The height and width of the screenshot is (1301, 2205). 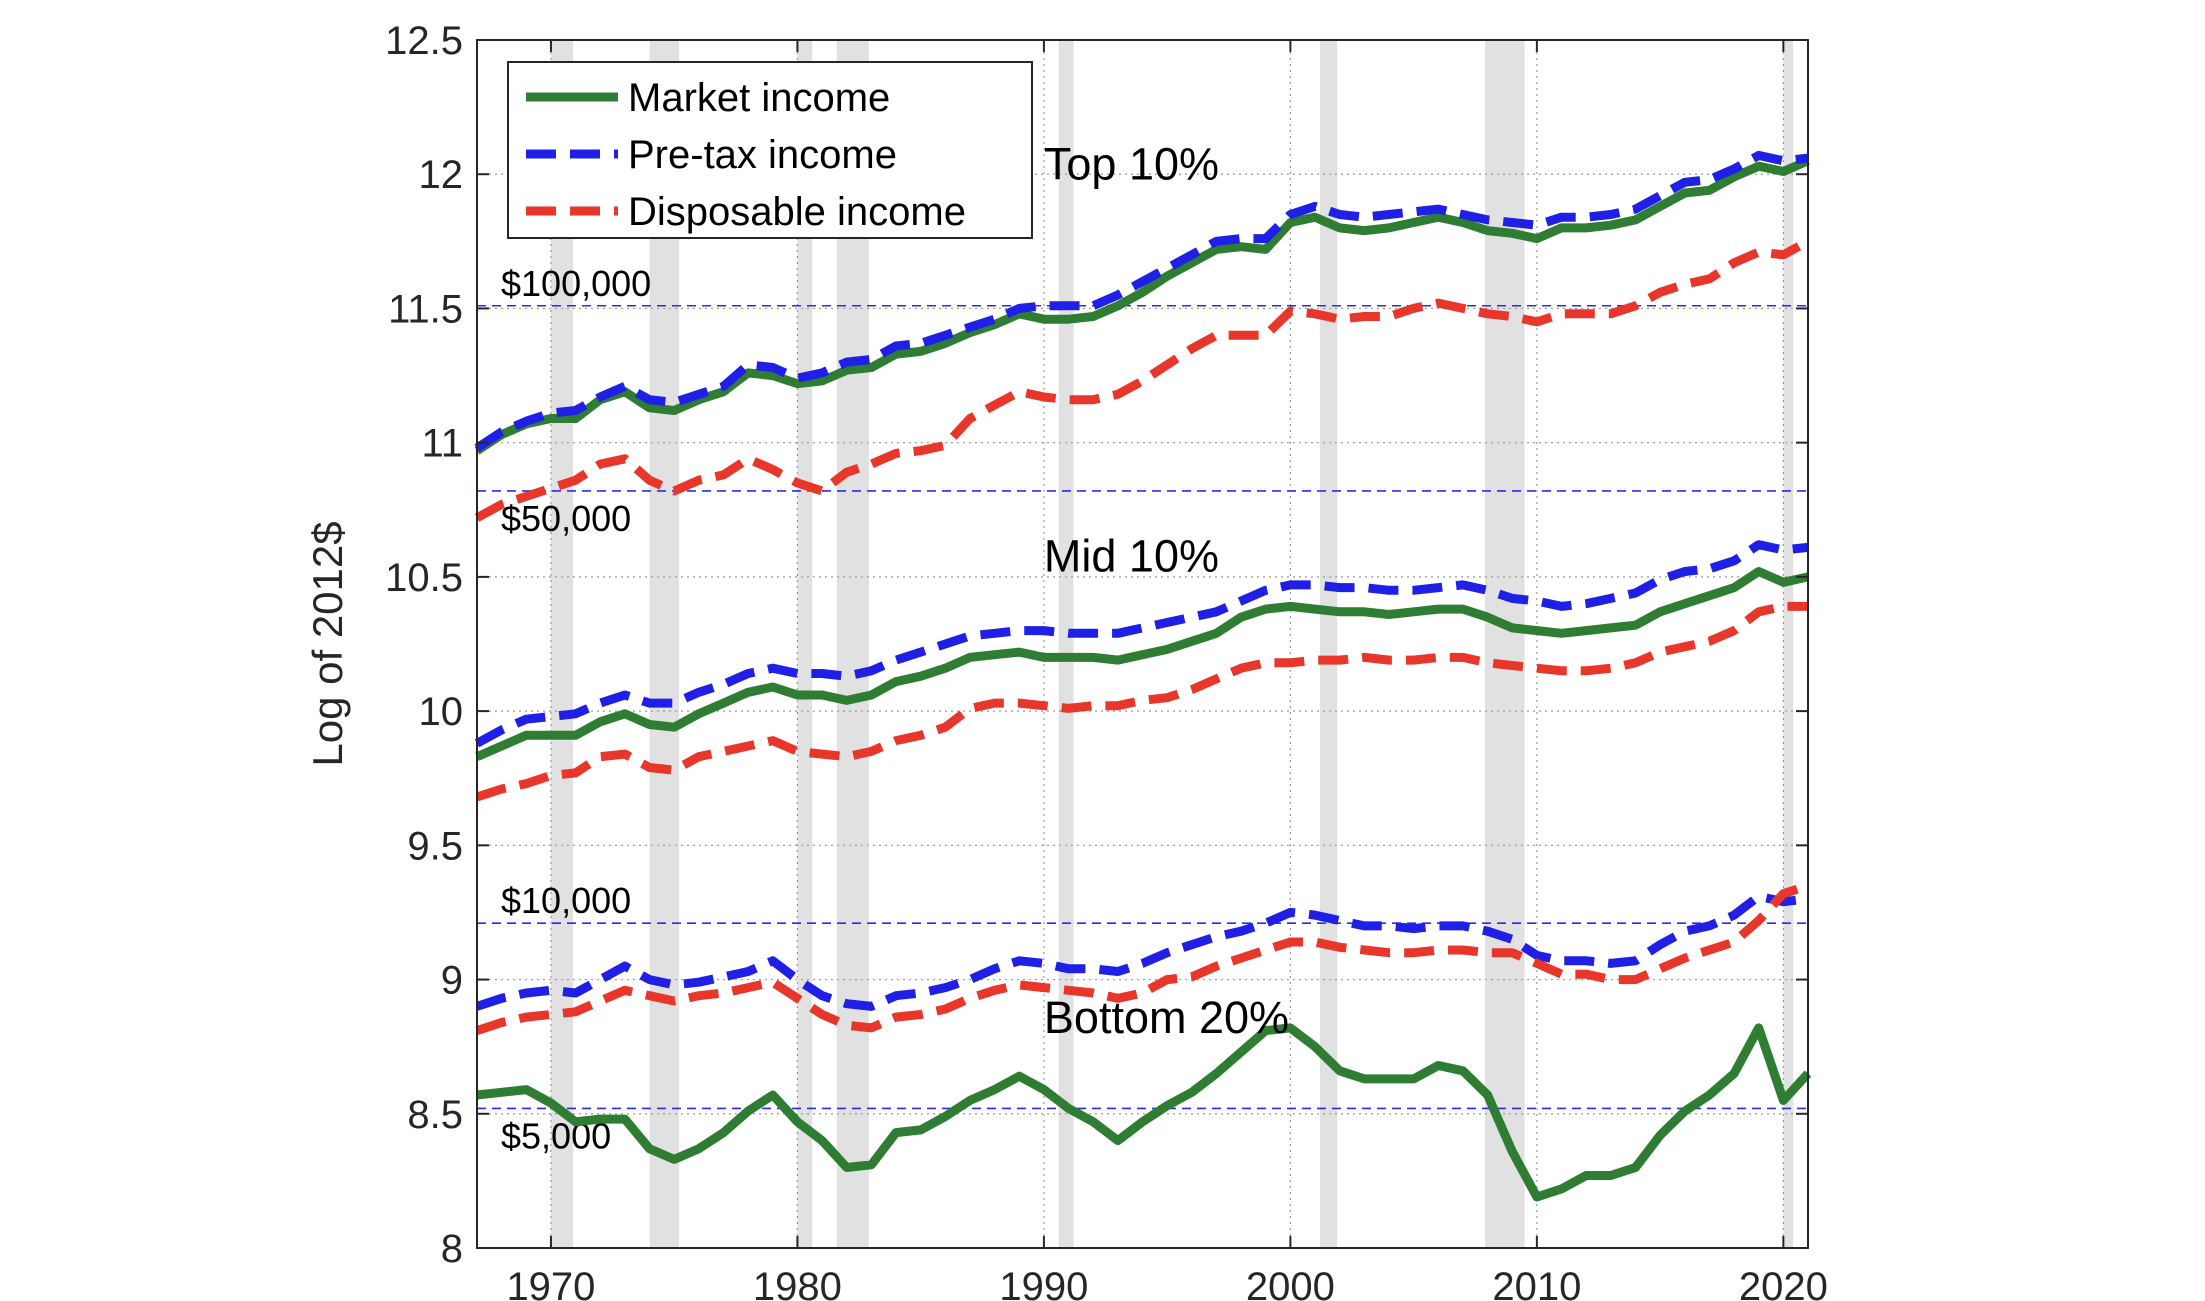 I want to click on reference-label: $10,000, so click(x=566, y=900).